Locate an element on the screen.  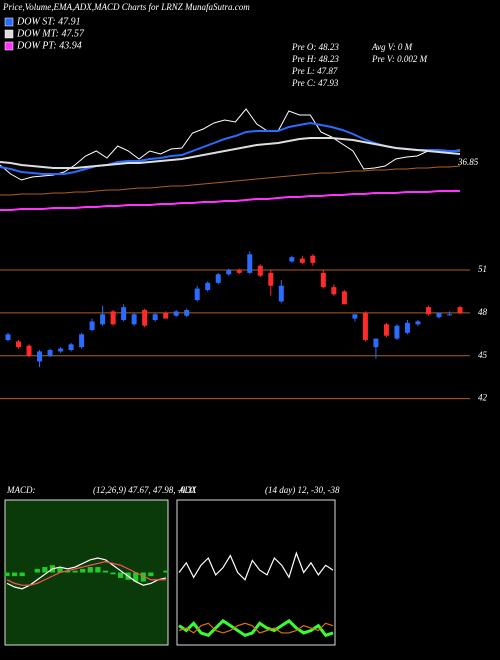
y-tick-label: 51 is located at coordinates (482, 269).